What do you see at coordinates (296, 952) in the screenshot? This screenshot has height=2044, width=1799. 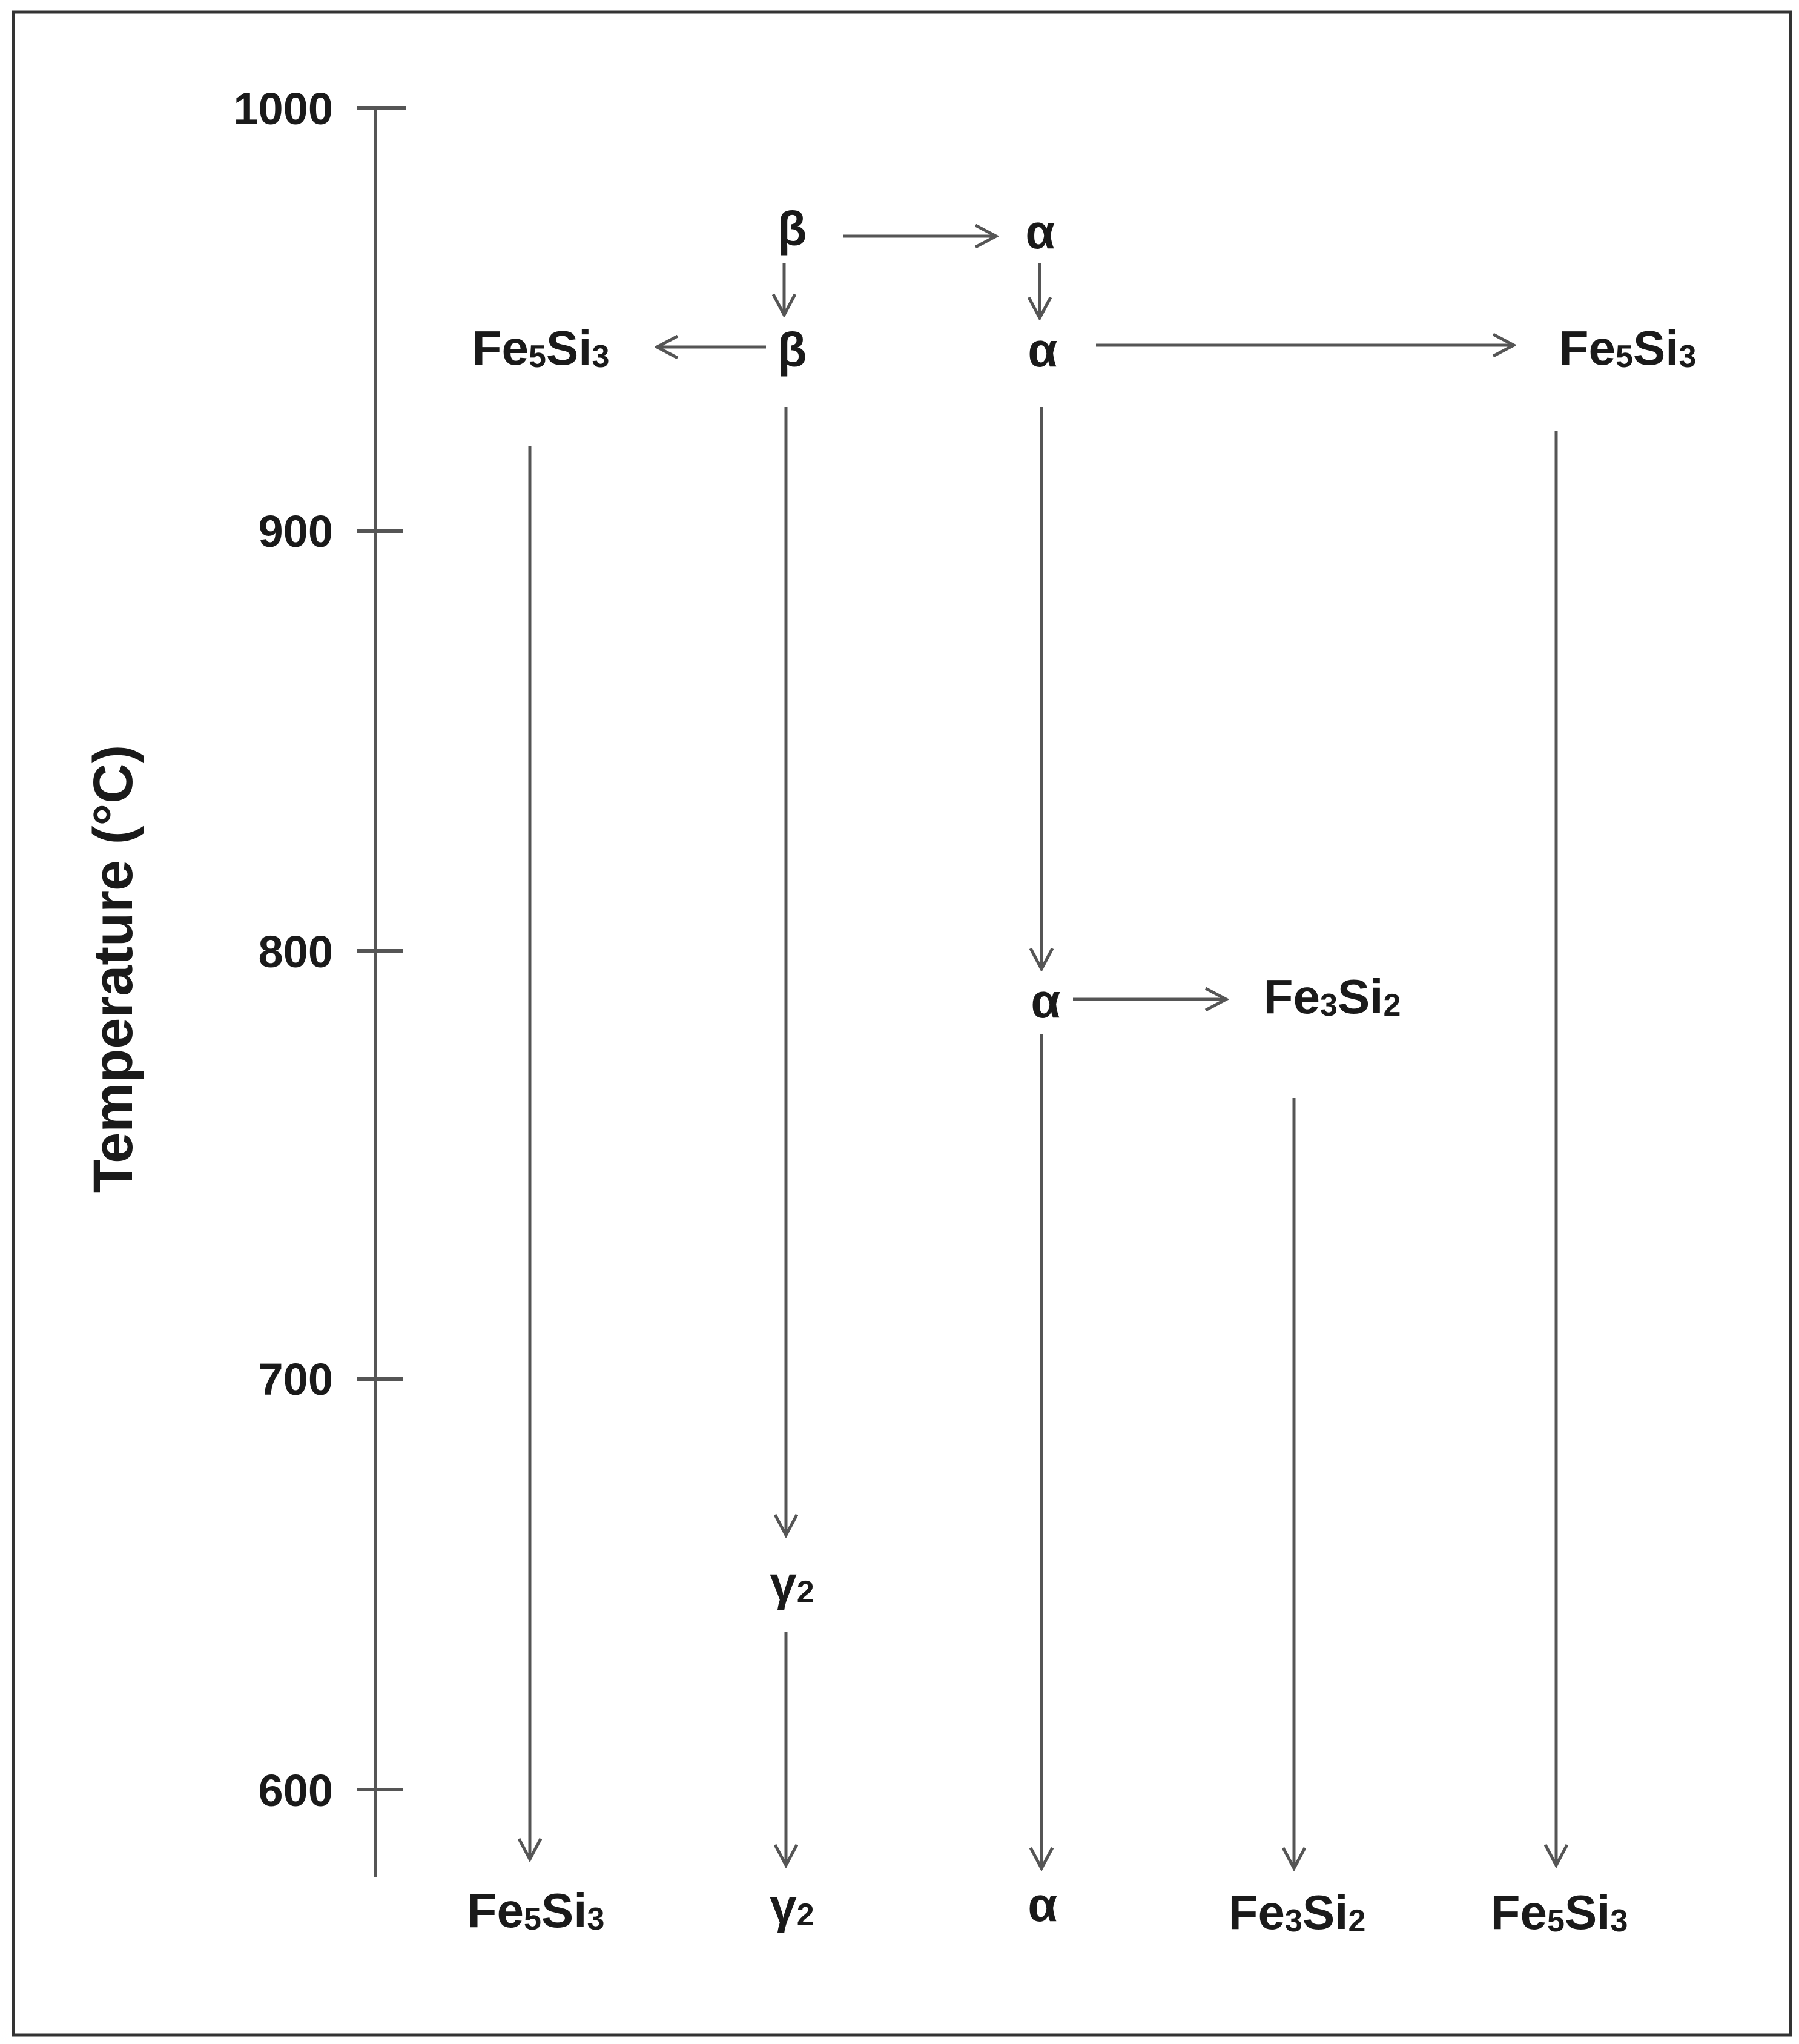 I see `tick-label-800: 800` at bounding box center [296, 952].